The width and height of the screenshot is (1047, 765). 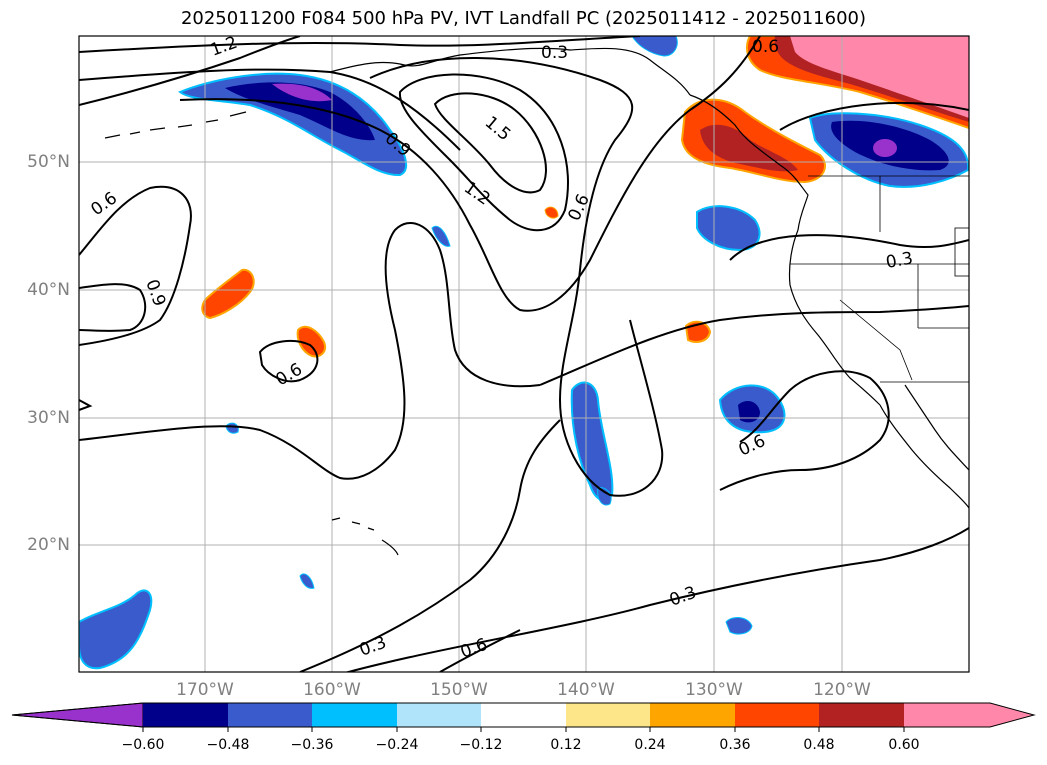 What do you see at coordinates (360, 44) in the screenshot?
I see `contour-0.3-top` at bounding box center [360, 44].